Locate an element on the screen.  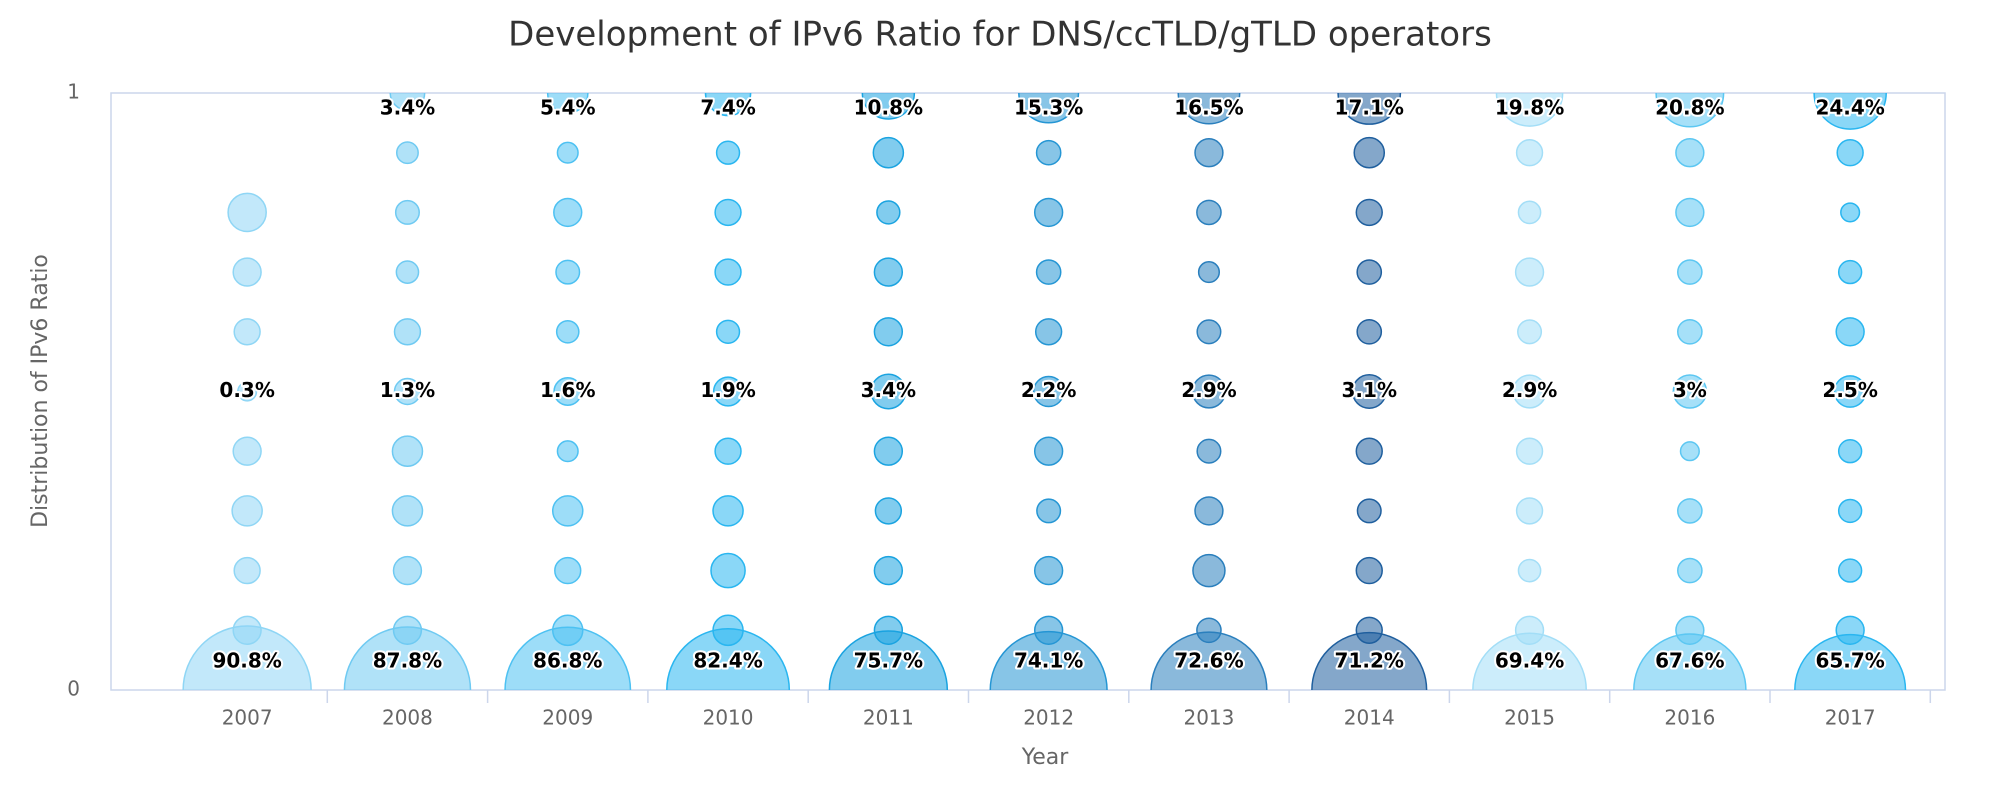
data-label: 72.6% is located at coordinates (1208, 661).